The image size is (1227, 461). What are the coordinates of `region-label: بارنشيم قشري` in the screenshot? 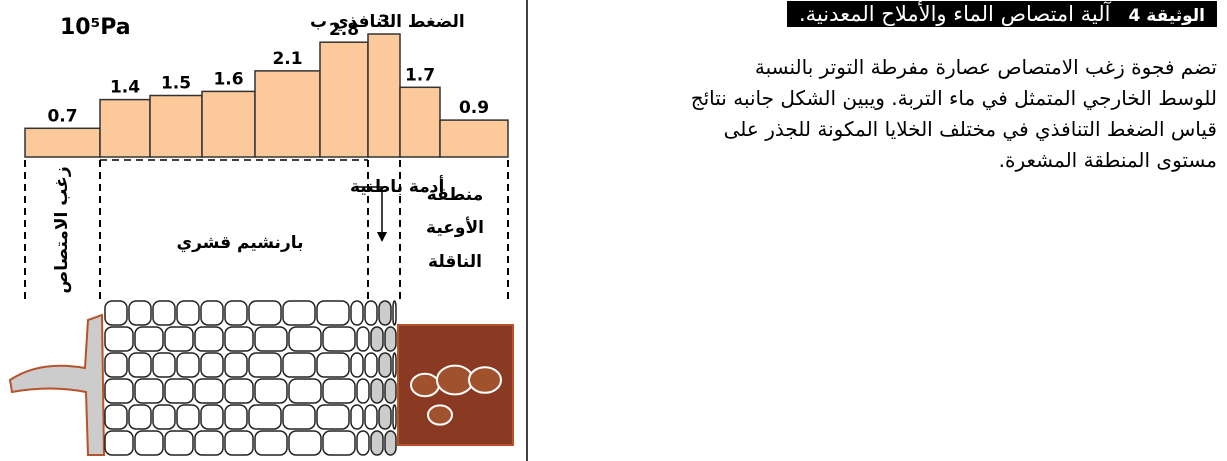 It's located at (239, 243).